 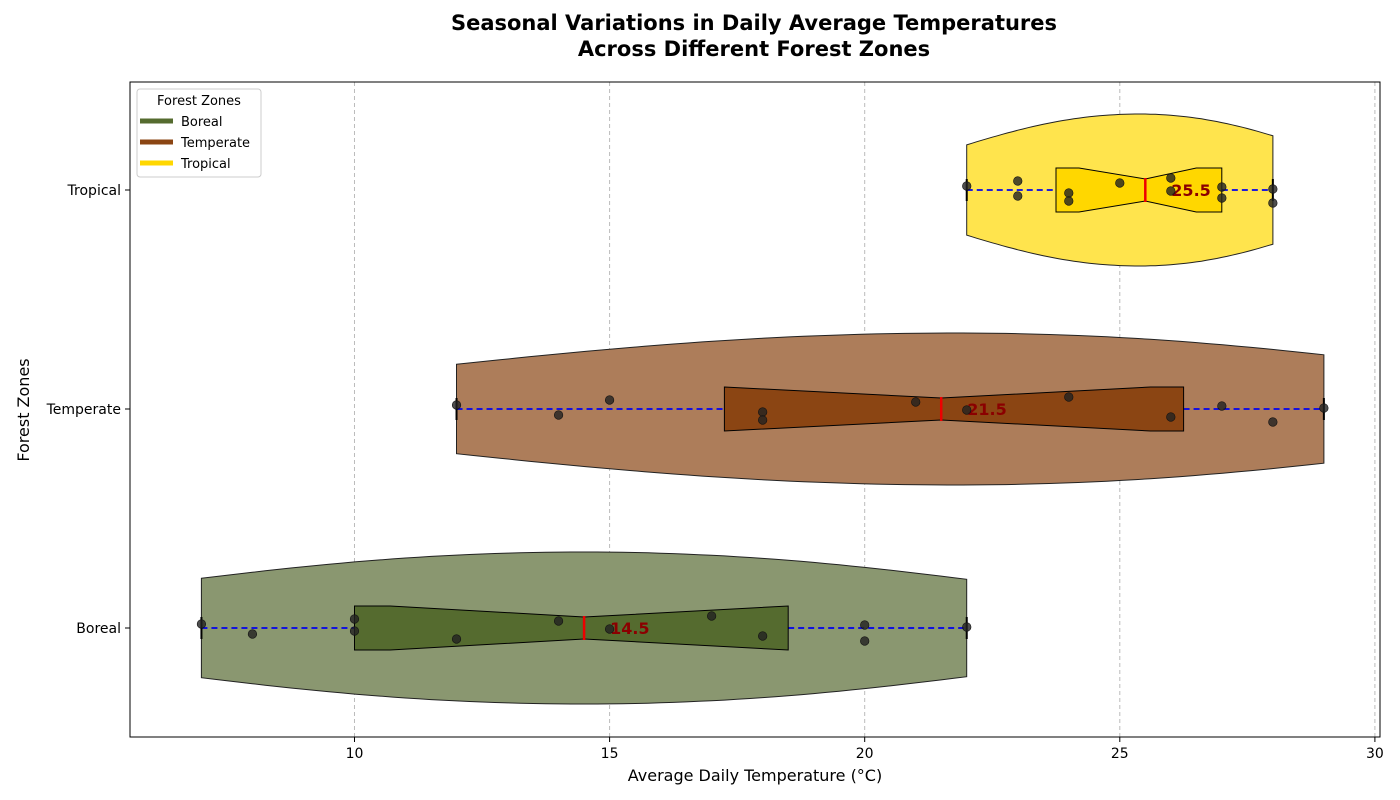 What do you see at coordinates (754, 49) in the screenshot?
I see `chart-title-line2: Across Different Forest Zones` at bounding box center [754, 49].